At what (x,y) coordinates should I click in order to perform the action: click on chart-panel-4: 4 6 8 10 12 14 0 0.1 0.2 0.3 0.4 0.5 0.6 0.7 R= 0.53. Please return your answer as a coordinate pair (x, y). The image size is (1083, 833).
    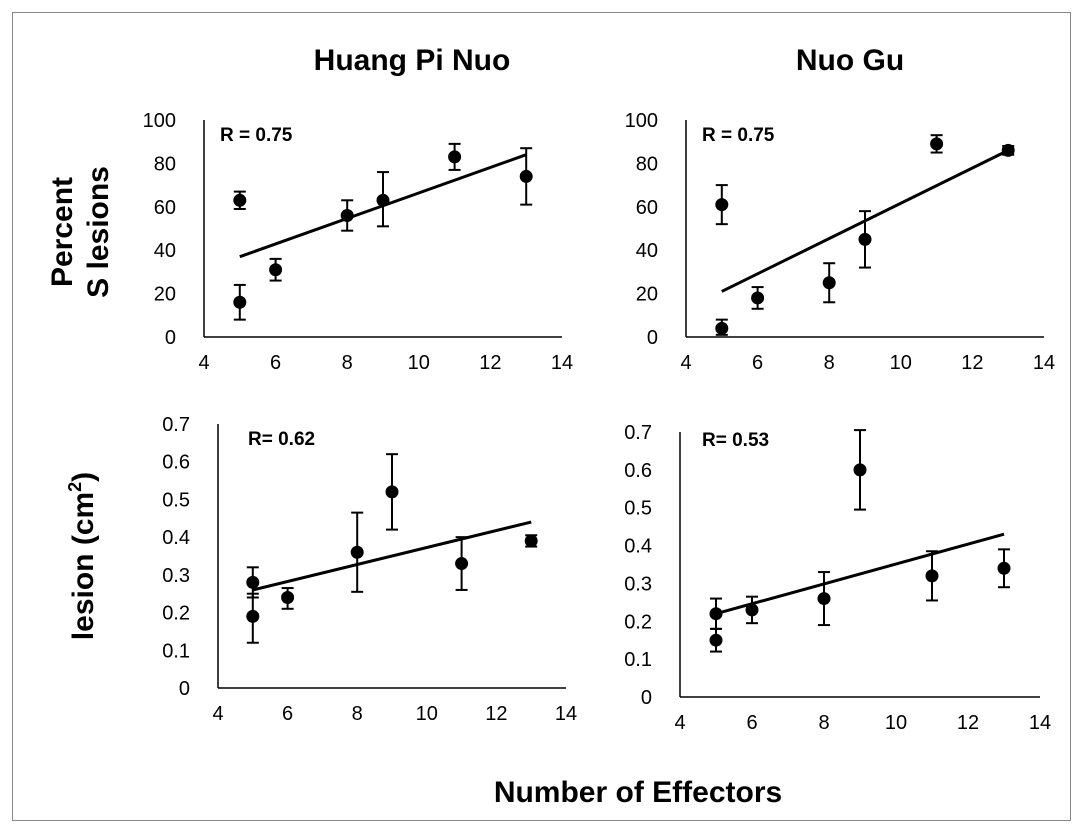
    Looking at the image, I should click on (837, 578).